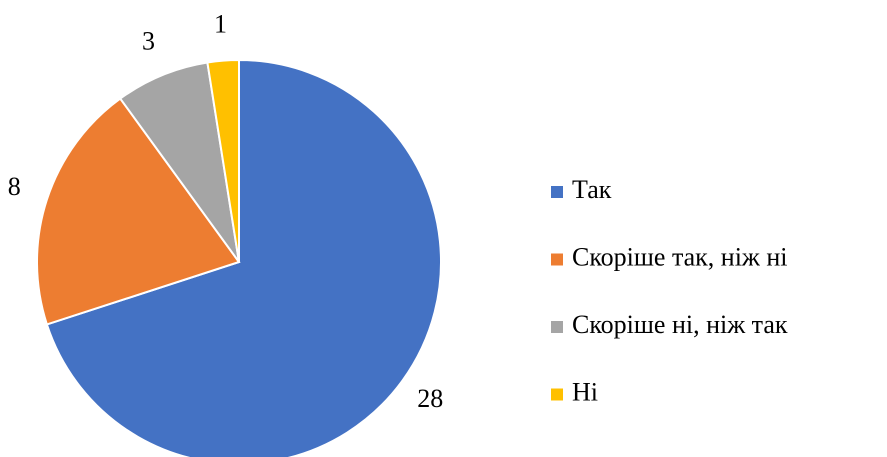 Image resolution: width=887 pixels, height=457 pixels. Describe the element at coordinates (680, 324) in the screenshot. I see `legend-label: Скоріше ні, ніж так` at that location.